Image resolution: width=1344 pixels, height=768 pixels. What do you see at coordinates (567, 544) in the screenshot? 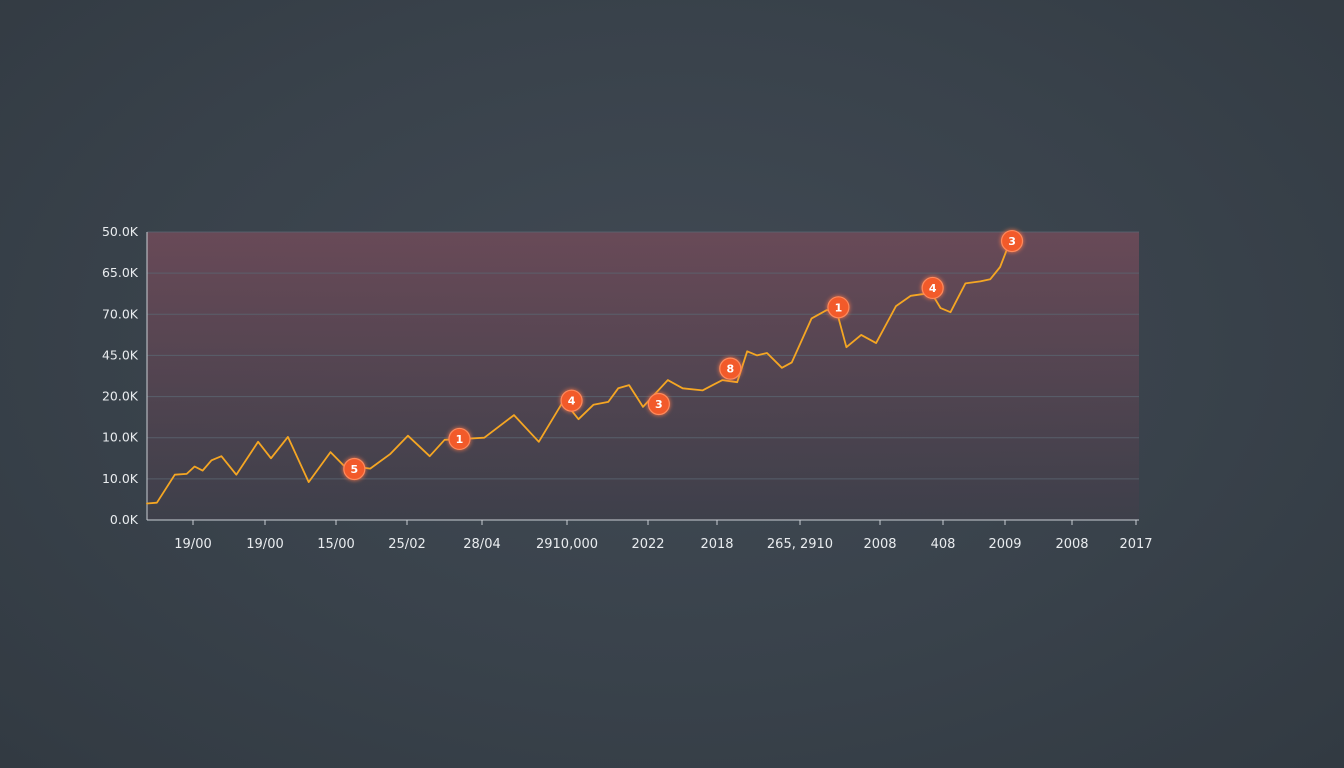
I see `x-tick-label: 2910,000` at bounding box center [567, 544].